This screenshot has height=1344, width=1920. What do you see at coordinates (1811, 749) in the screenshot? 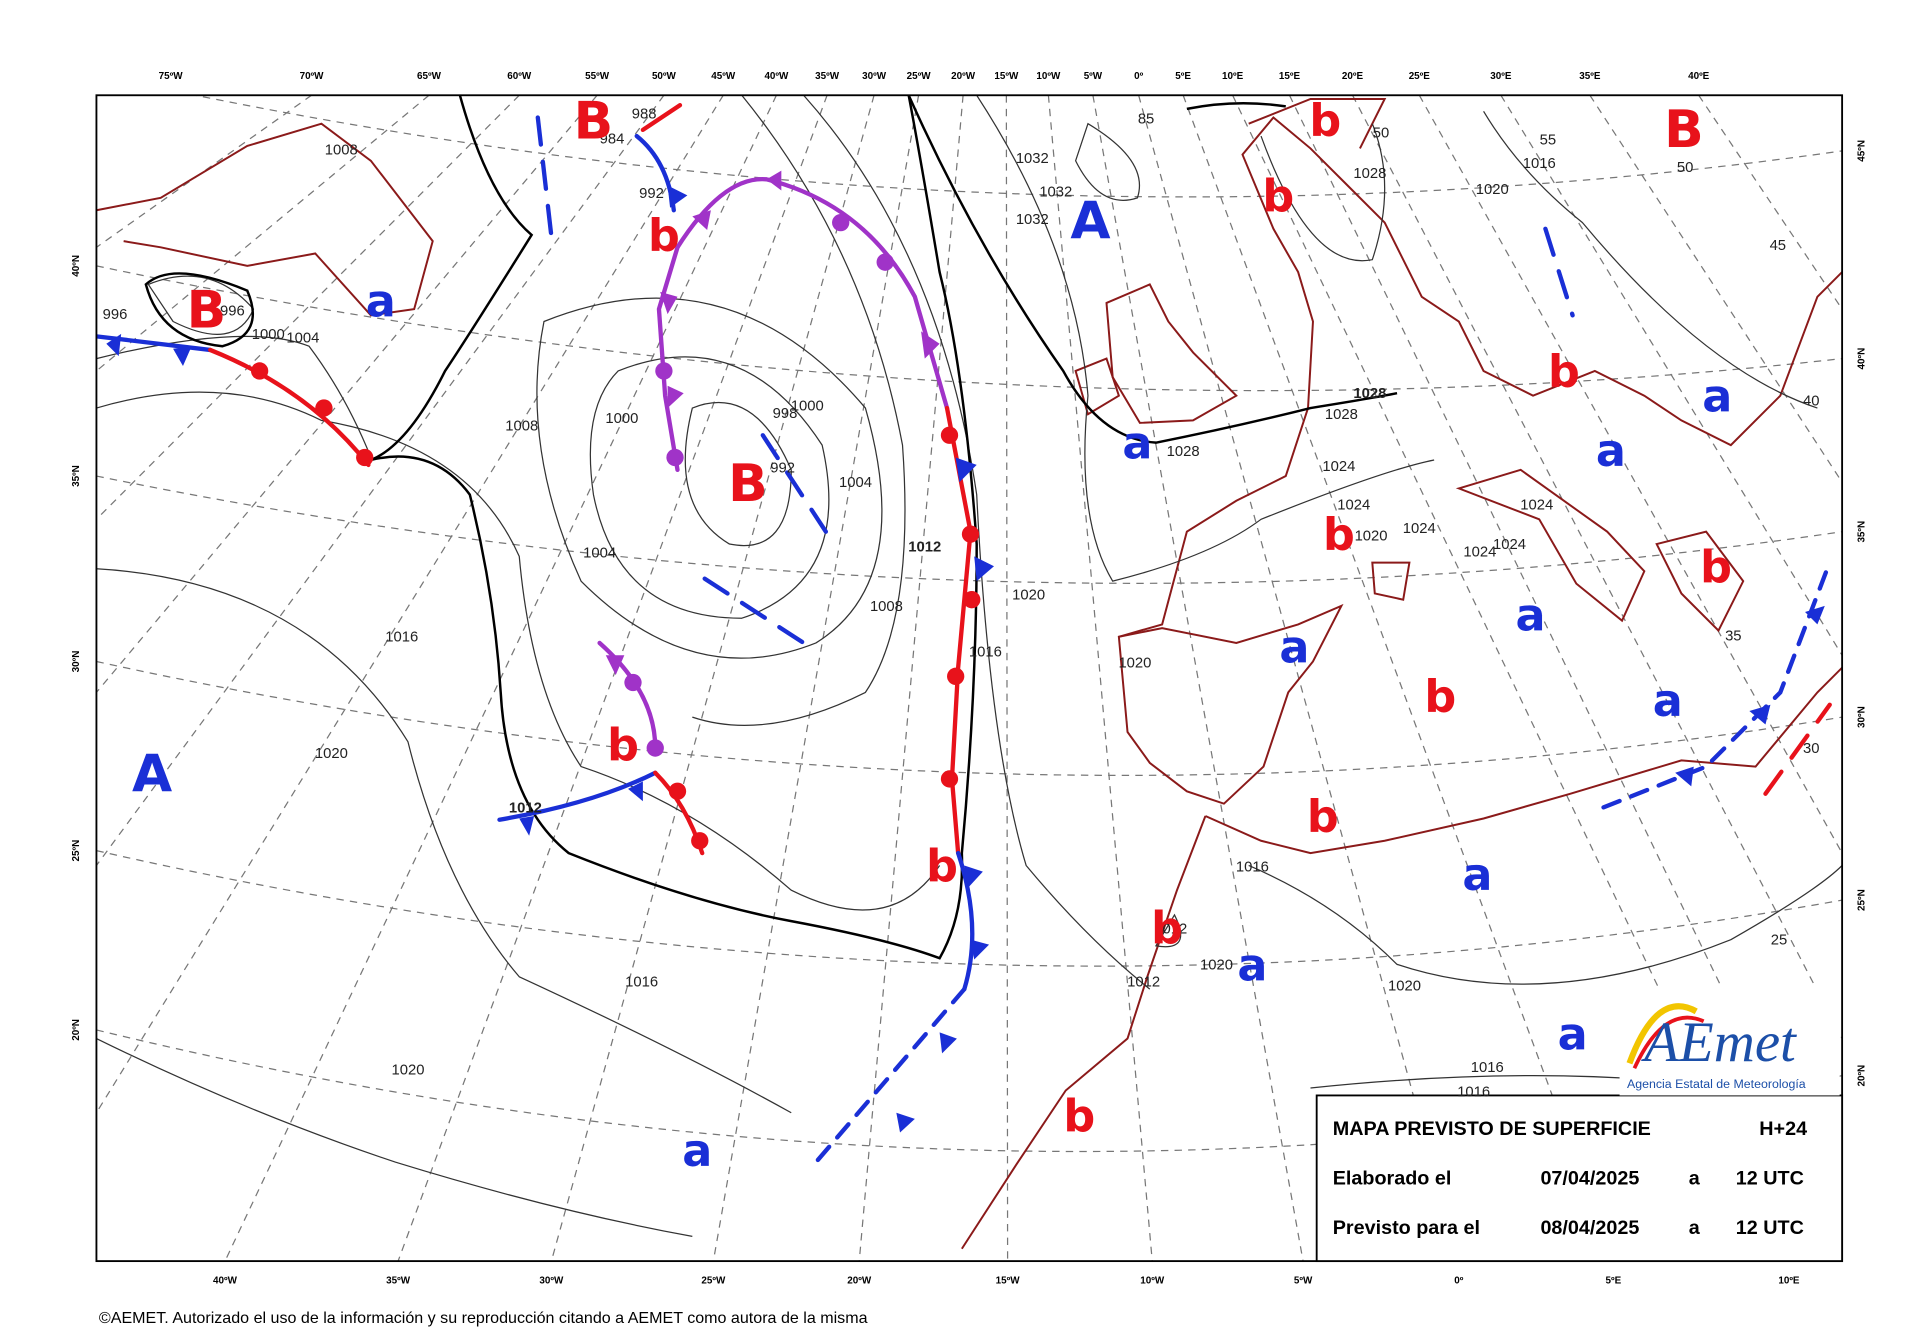
I see `isobar-label: 30` at bounding box center [1811, 749].